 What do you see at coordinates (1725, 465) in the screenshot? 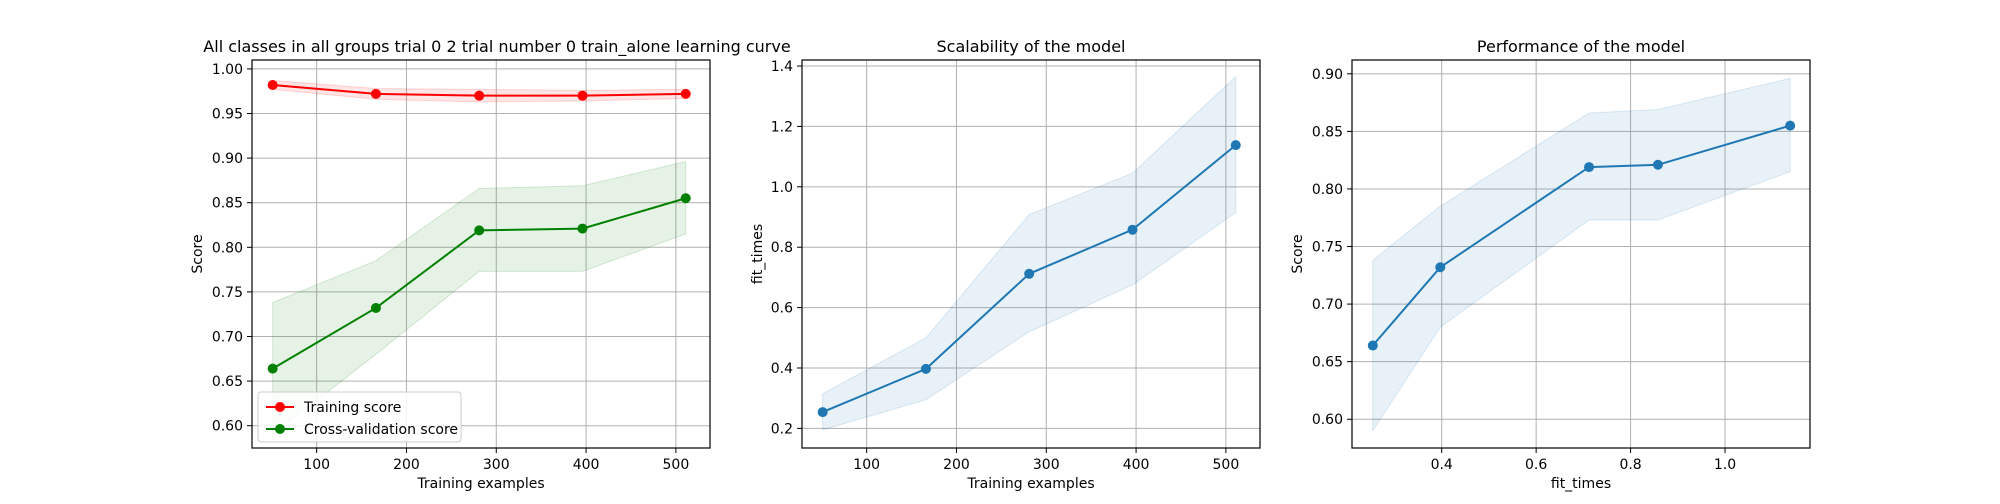
I see `performance-x-tick-label-3: 1.0` at bounding box center [1725, 465].